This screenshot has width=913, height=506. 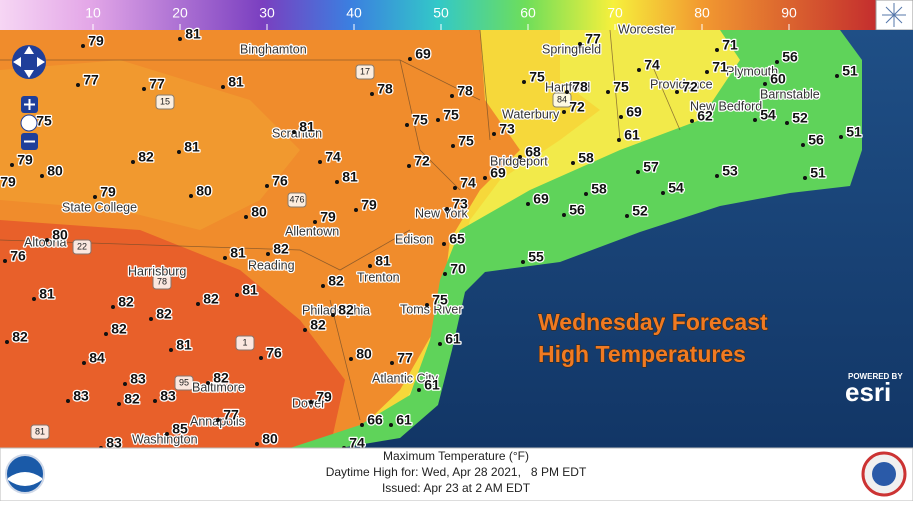 What do you see at coordinates (652, 65) in the screenshot?
I see `temperature-label: 74` at bounding box center [652, 65].